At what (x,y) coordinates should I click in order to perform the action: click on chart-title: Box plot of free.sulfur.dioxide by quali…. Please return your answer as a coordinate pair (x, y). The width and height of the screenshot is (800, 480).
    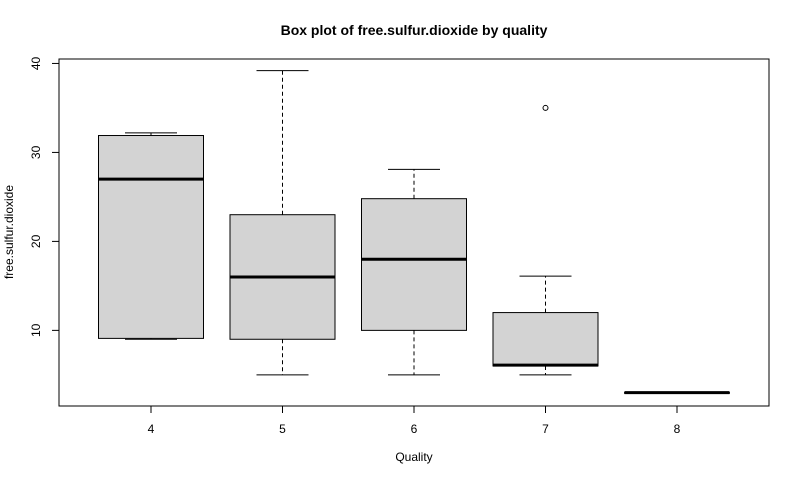
    Looking at the image, I should click on (414, 30).